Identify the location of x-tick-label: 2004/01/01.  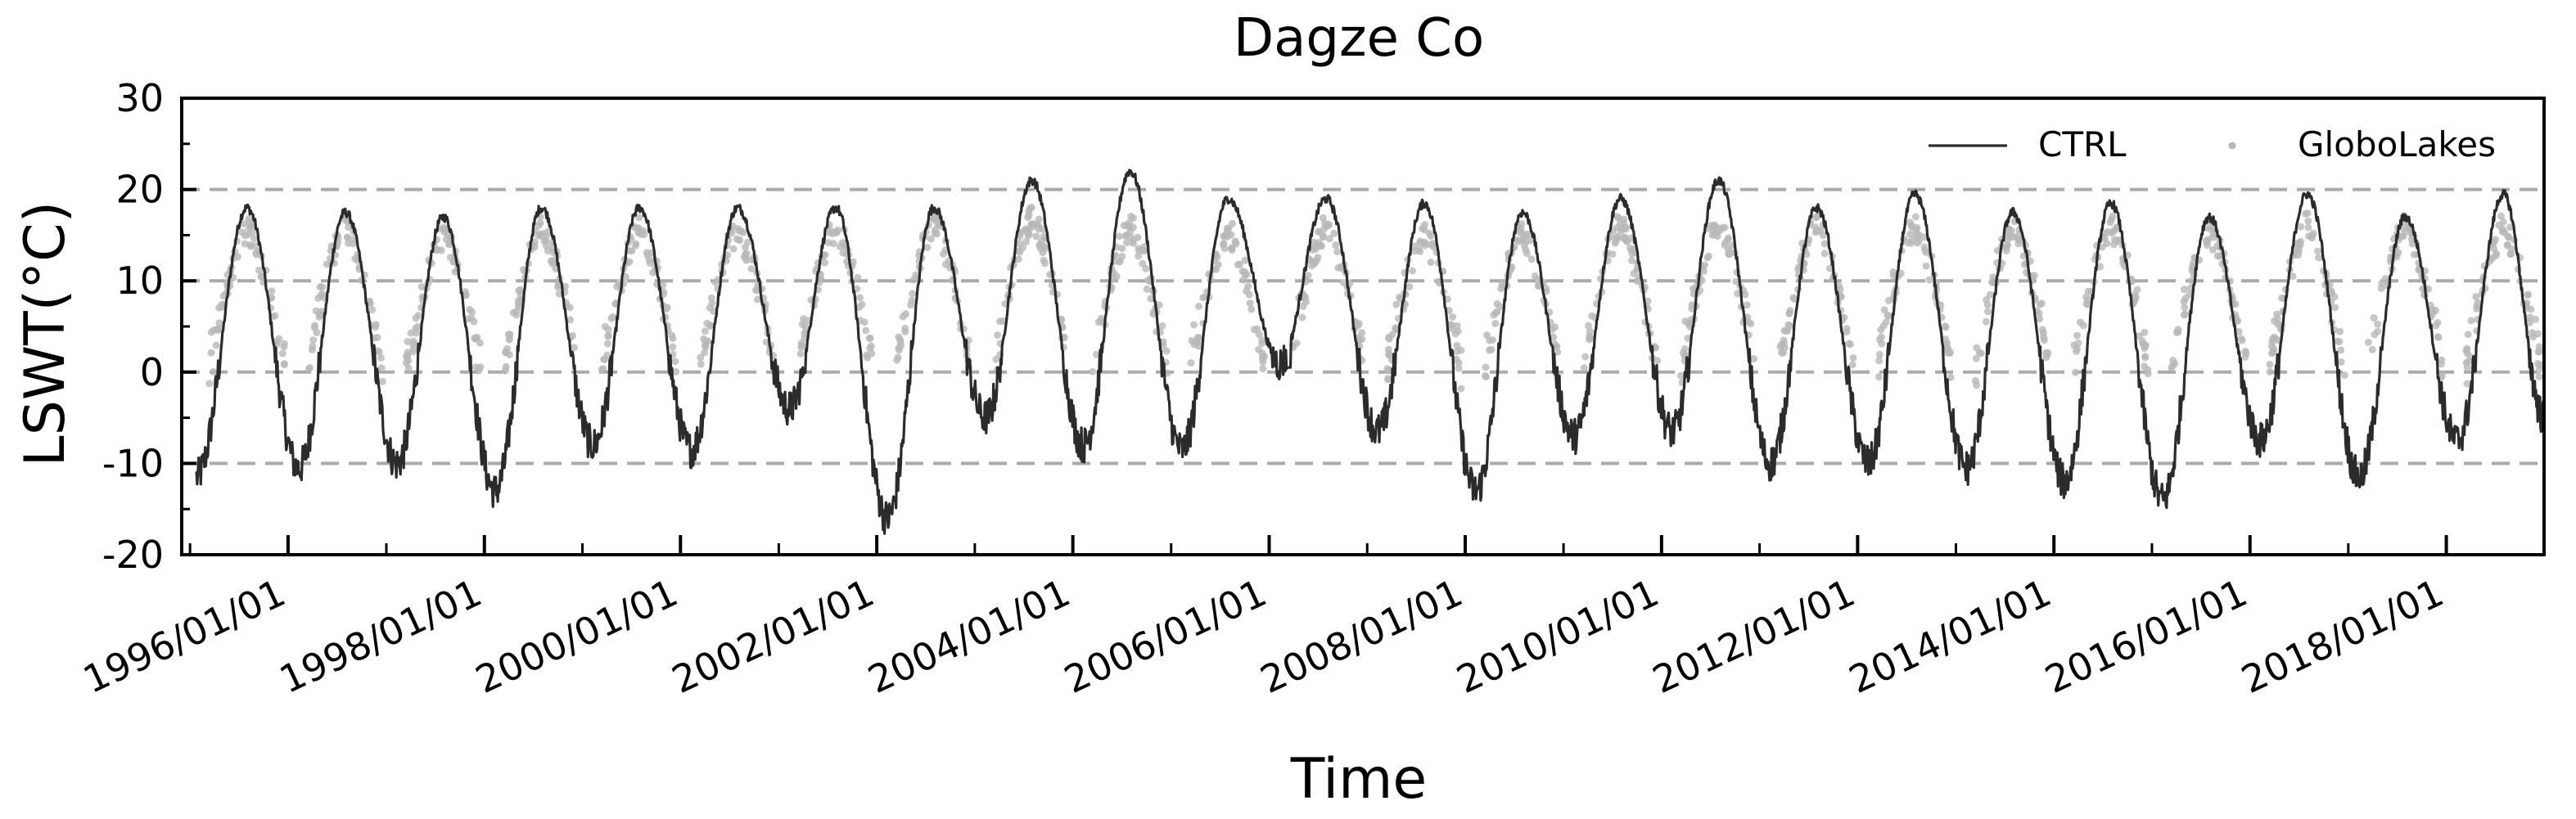
(968, 636).